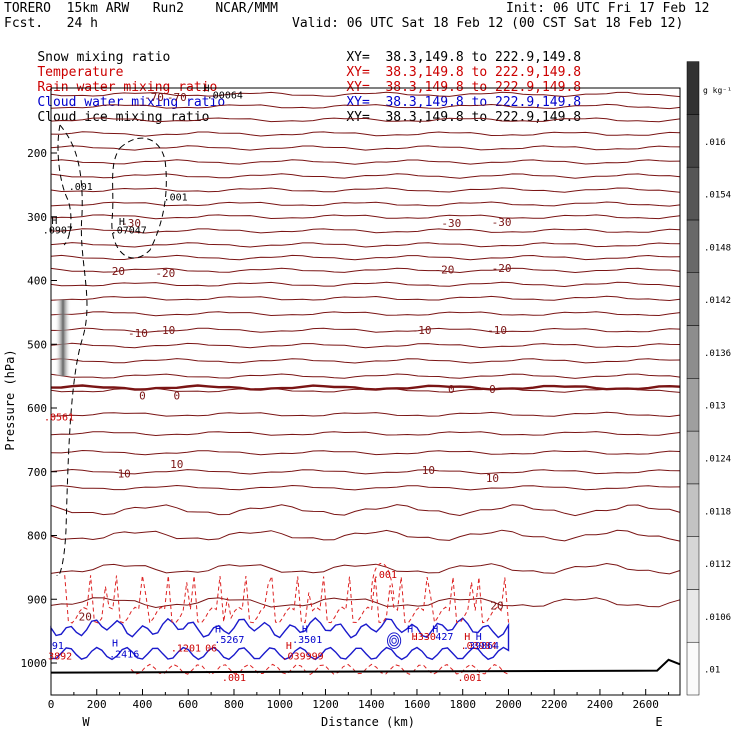 The height and width of the screenshot is (740, 740). I want to click on x-tick-label: 1200, so click(325, 704).